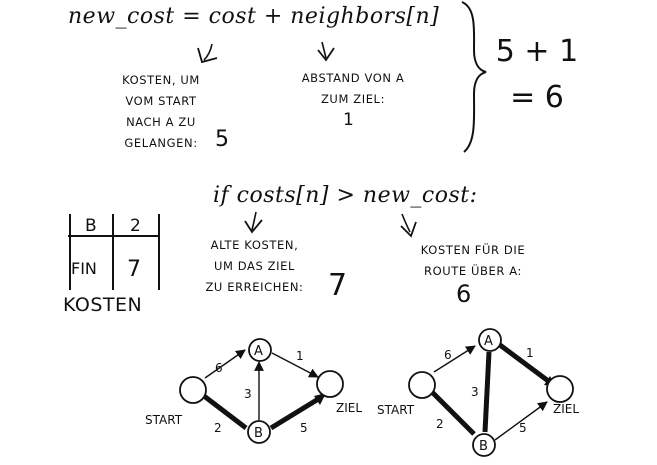 Image resolution: width=657 pixels, height=465 pixels. I want to click on right-node-a, so click(490, 340).